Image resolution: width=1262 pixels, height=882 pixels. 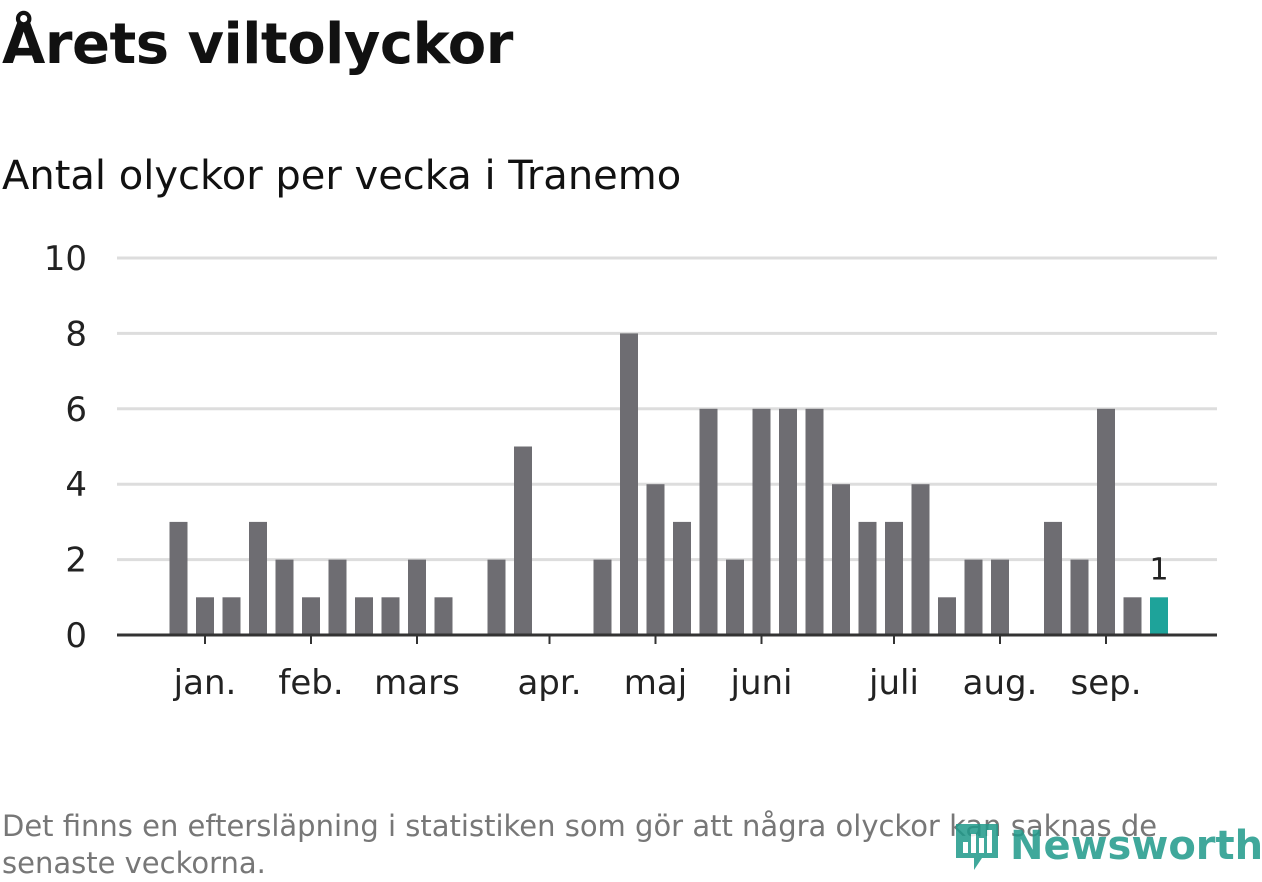 What do you see at coordinates (667, 638) in the screenshot?
I see `x-axis` at bounding box center [667, 638].